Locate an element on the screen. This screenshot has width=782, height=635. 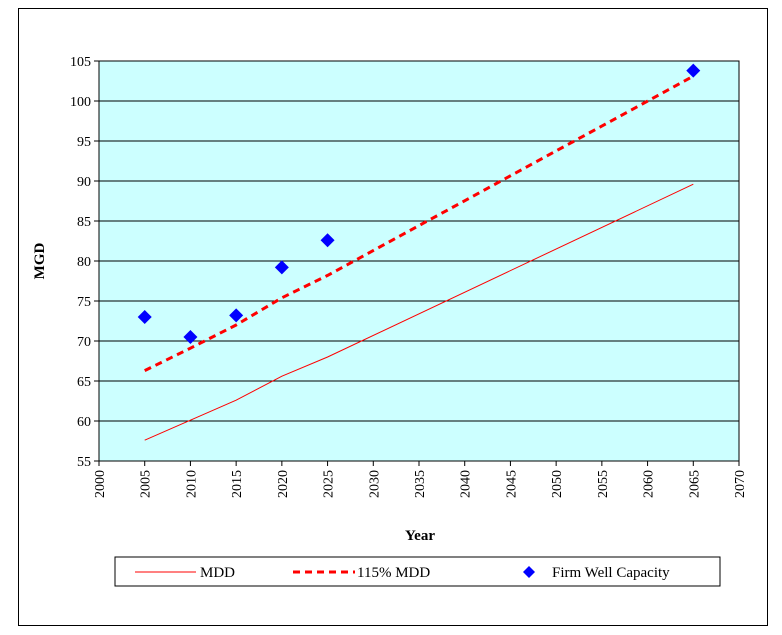
y-tick-label: 60 is located at coordinates (84, 422).